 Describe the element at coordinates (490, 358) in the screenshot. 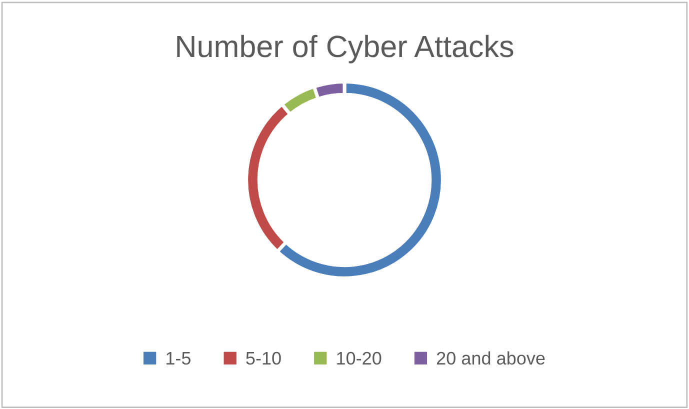

I see `legend-label: 20 and above` at that location.